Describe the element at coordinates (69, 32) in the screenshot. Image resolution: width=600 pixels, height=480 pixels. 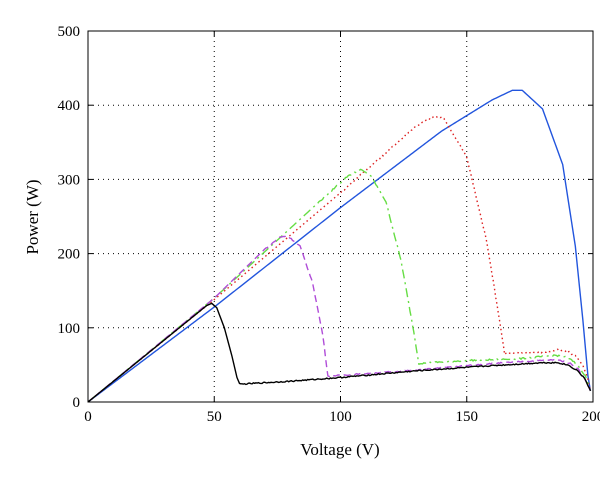
I see `y-tick-label: 500` at that location.